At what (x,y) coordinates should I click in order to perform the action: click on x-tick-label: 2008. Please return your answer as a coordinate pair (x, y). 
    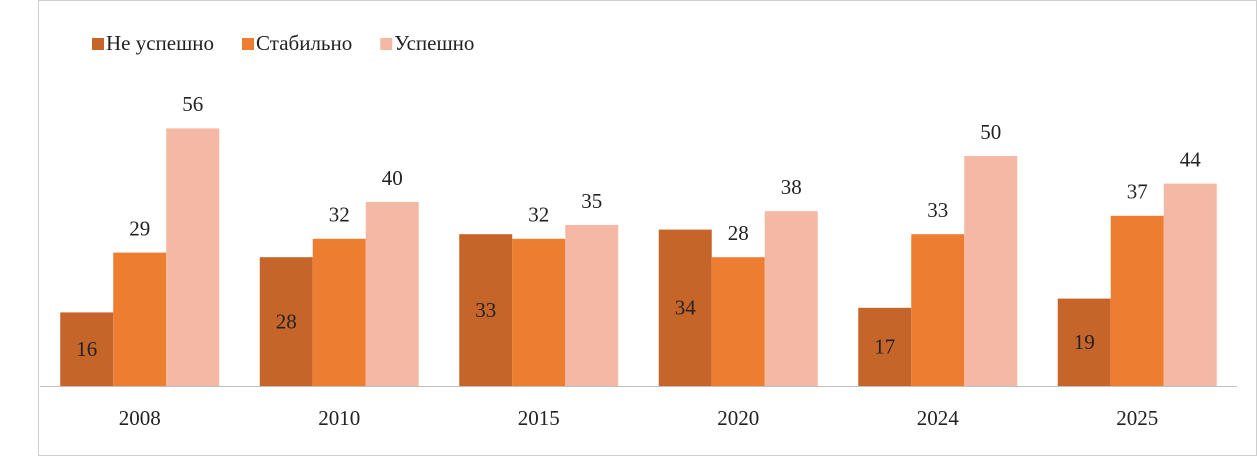
    Looking at the image, I should click on (140, 418).